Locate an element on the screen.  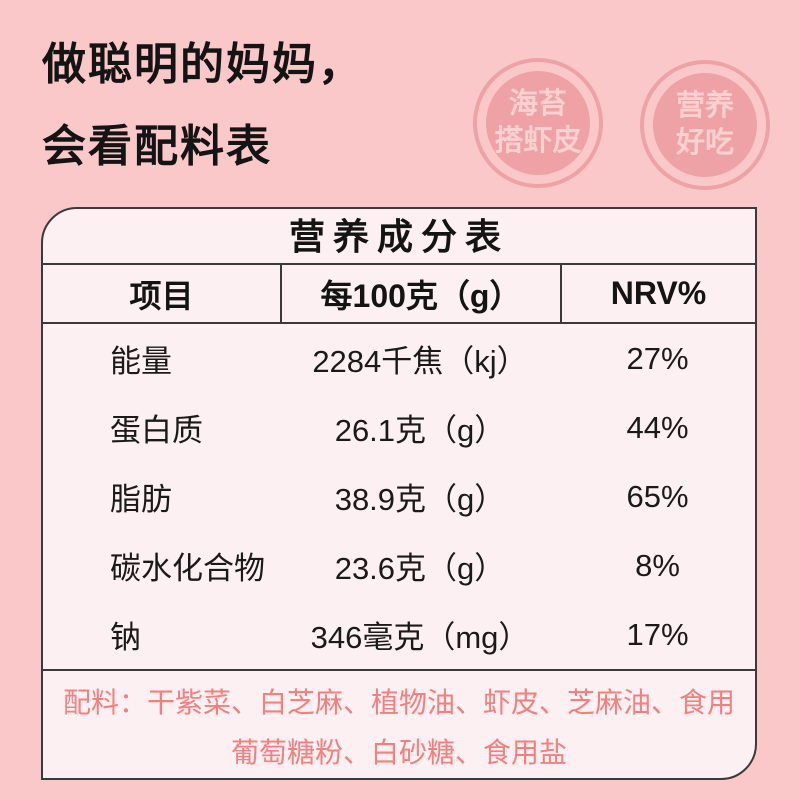
row-amount-value: 26.1克（g） is located at coordinates (420, 430).